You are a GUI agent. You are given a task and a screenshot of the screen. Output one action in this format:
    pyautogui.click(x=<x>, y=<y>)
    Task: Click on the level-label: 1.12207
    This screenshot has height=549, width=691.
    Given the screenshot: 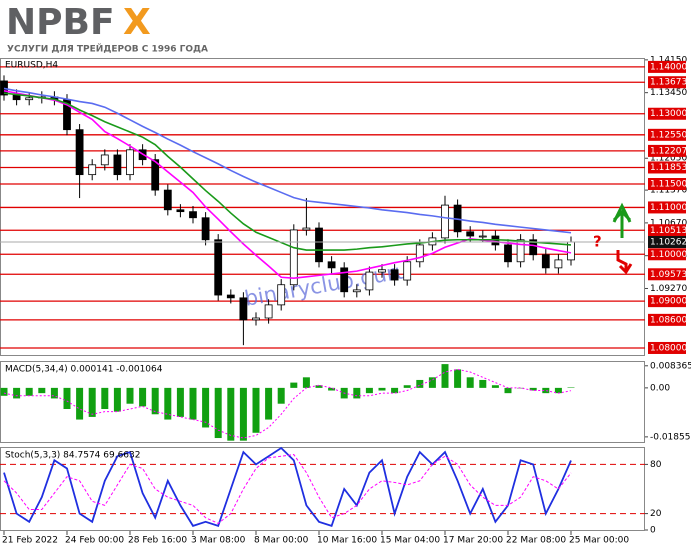 What is the action you would take?
    pyautogui.click(x=668, y=151)
    